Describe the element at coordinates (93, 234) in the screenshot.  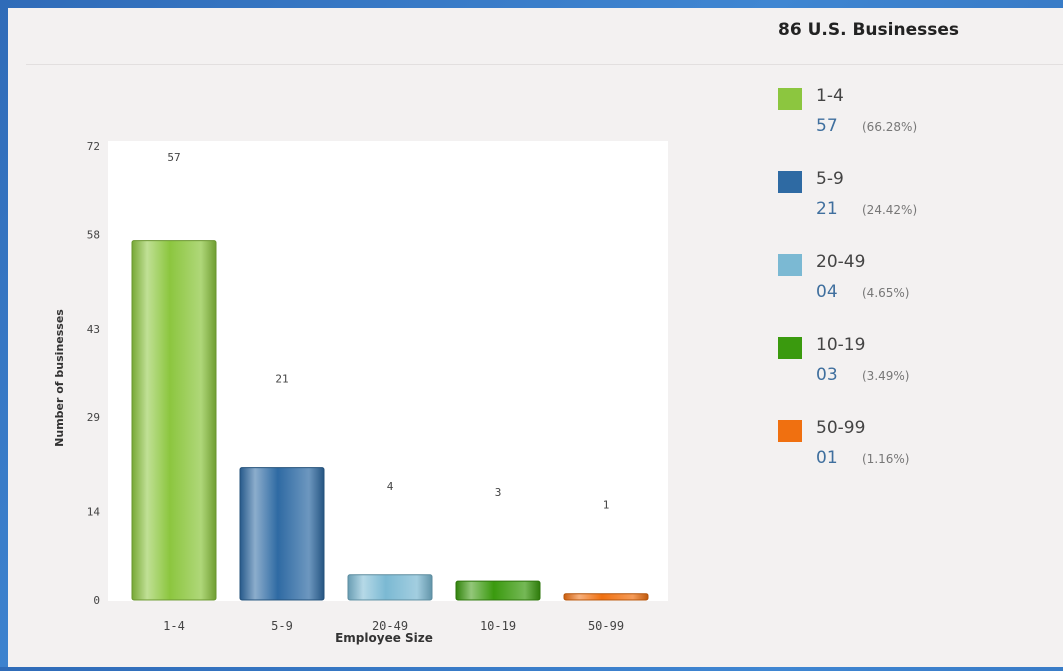
I see `y-tick-label: 58` at that location.